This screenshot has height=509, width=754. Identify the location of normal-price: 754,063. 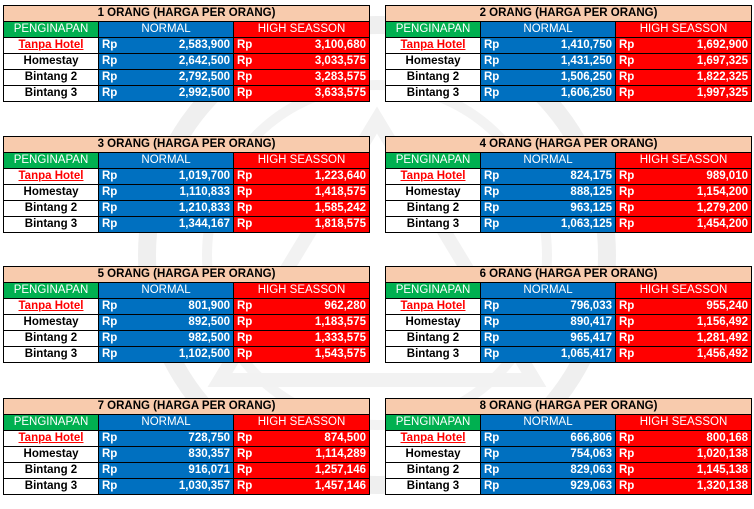
(568, 454).